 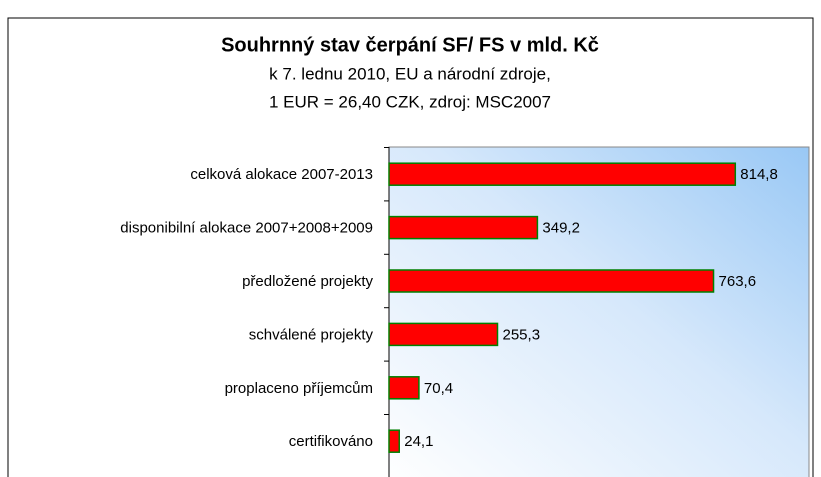 What do you see at coordinates (561, 228) in the screenshot?
I see `value-label: 349,2` at bounding box center [561, 228].